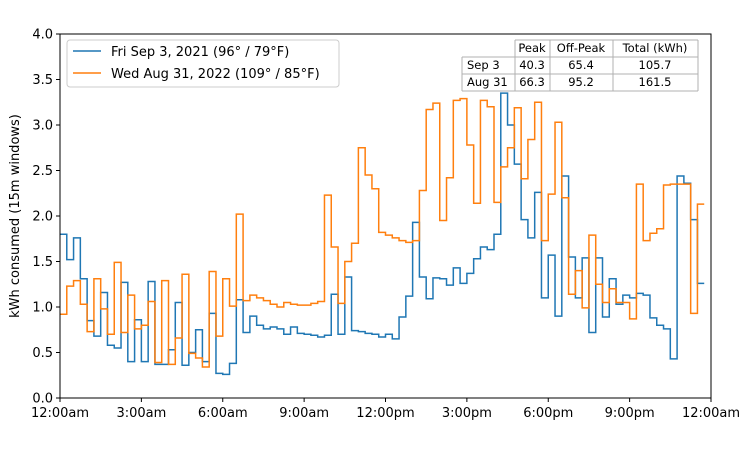  Describe the element at coordinates (483, 65) in the screenshot. I see `table-row1-label: Sep 3` at that location.